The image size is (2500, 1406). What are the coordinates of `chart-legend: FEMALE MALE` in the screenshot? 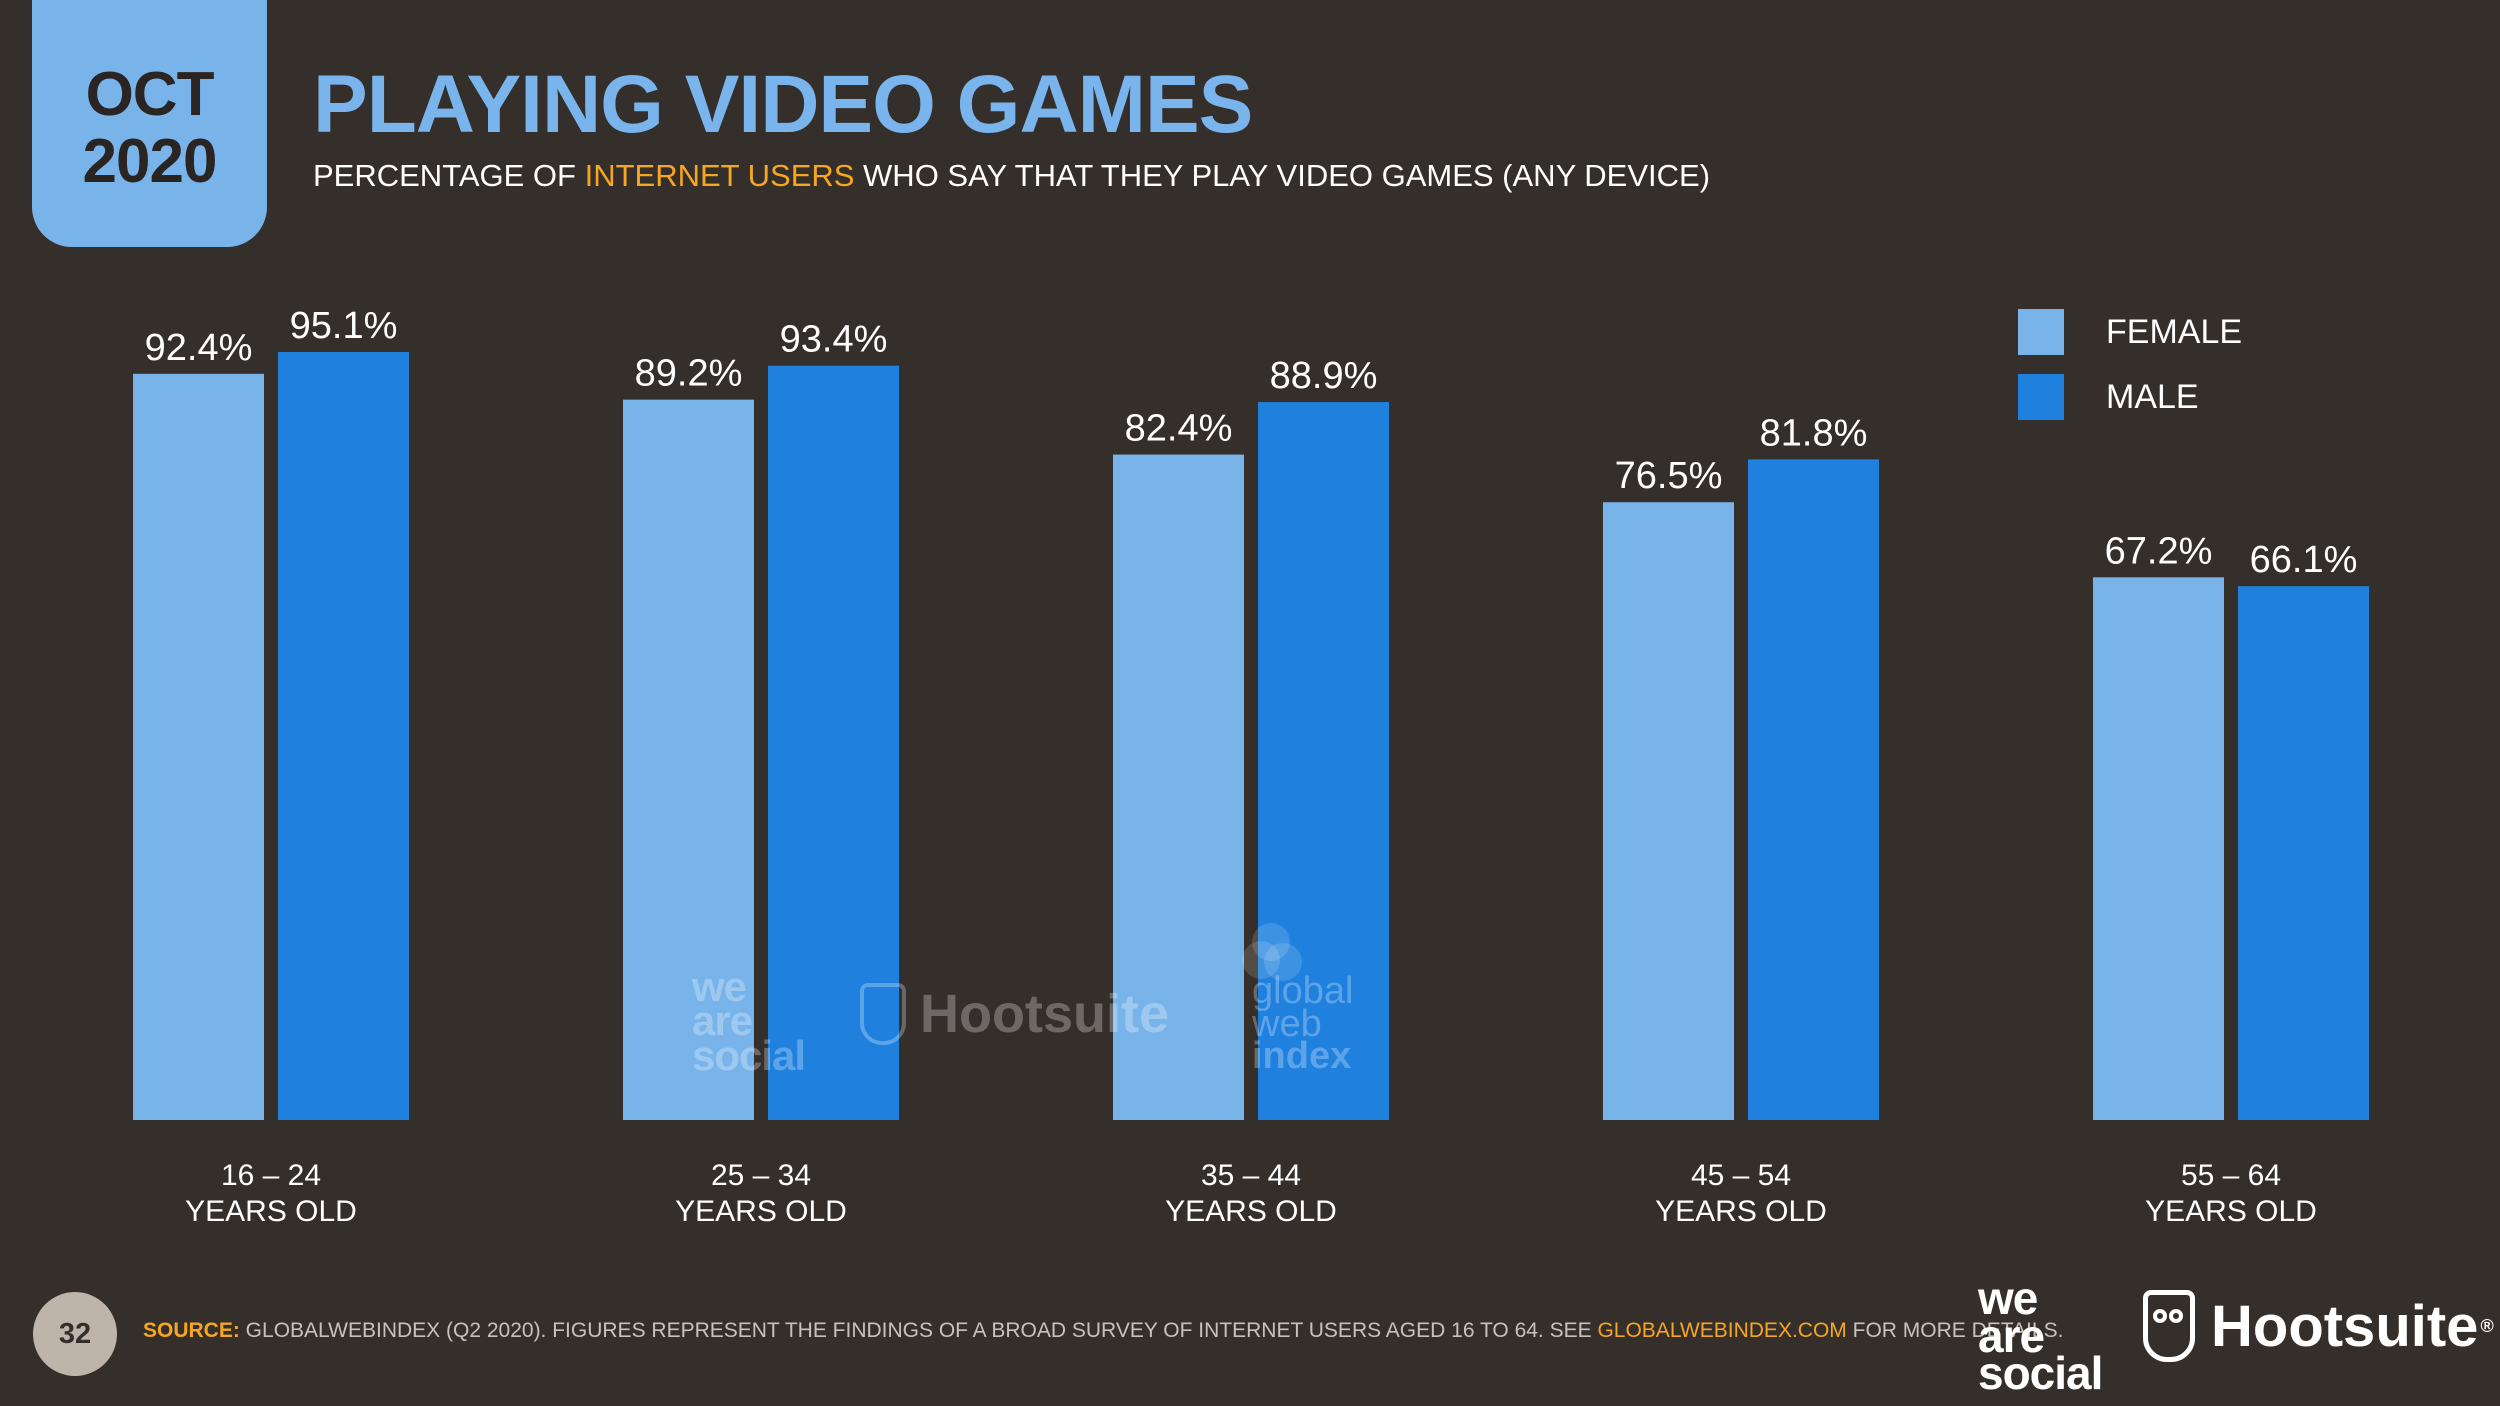 It's located at (2130, 373).